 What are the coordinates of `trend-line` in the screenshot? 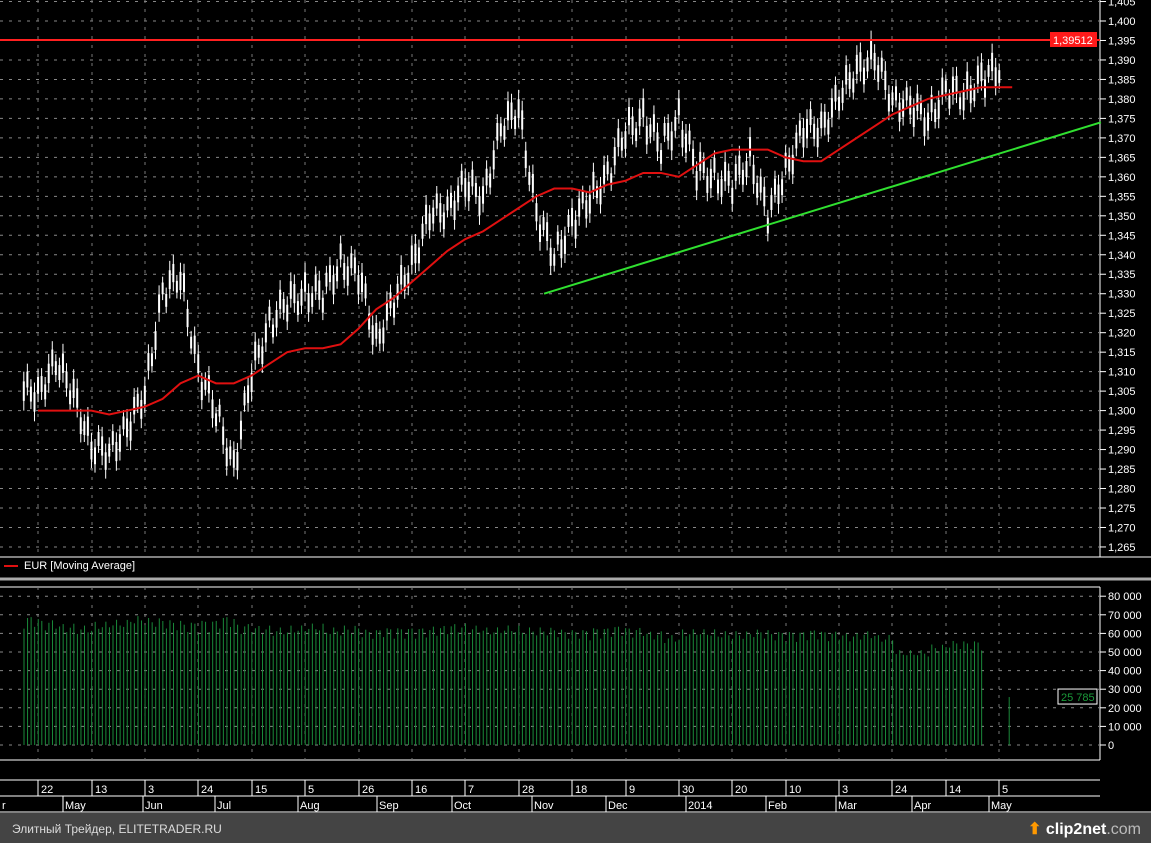 It's located at (822, 208).